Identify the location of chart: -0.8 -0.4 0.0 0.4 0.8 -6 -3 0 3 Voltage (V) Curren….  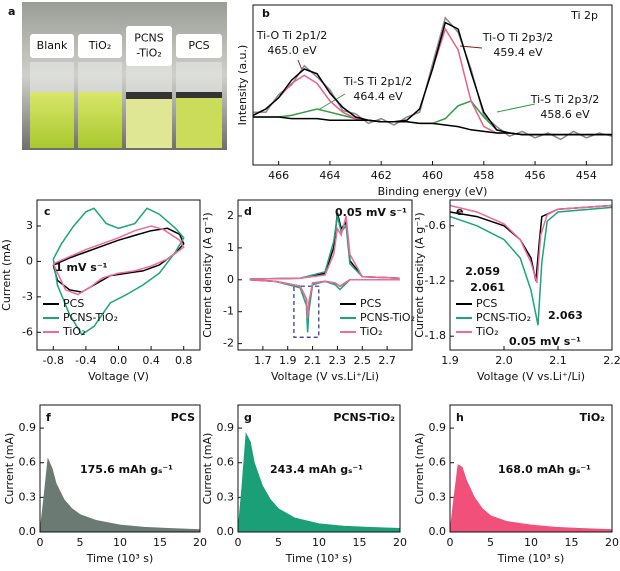
(100, 291).